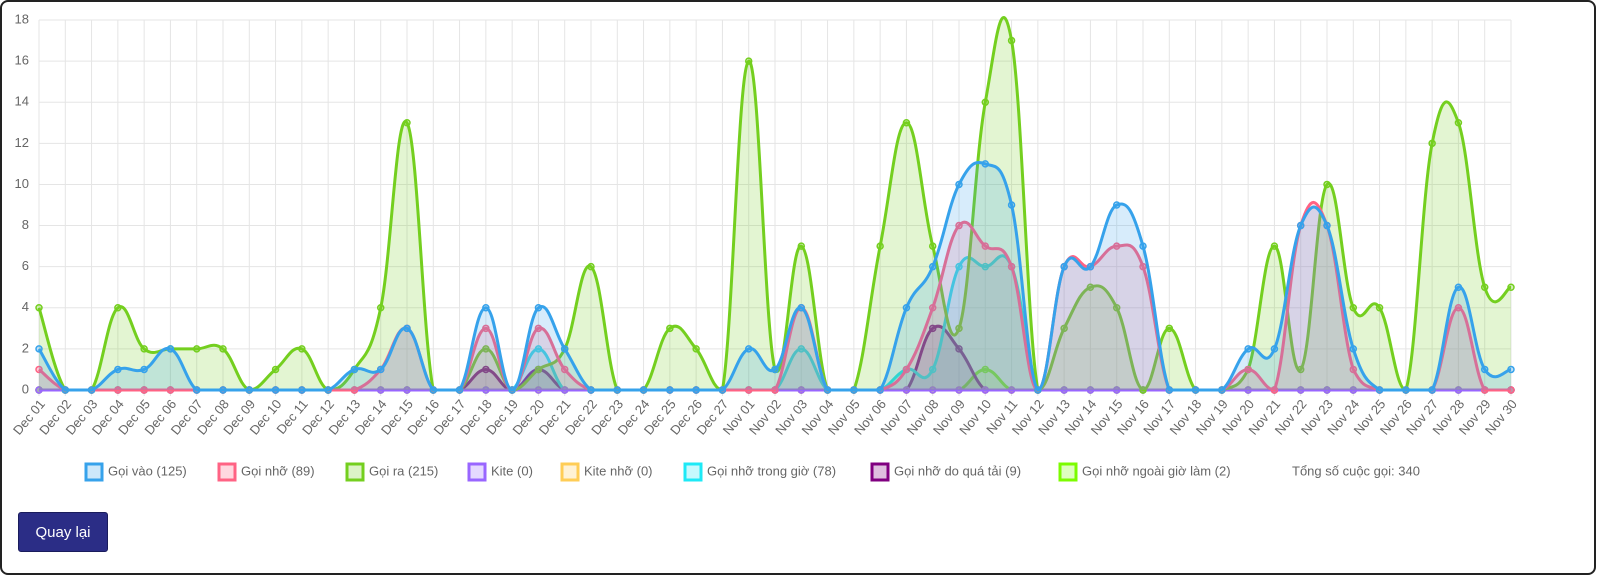 The image size is (1600, 583). What do you see at coordinates (403, 470) in the screenshot?
I see `legend-label: Gọi ra (215)` at bounding box center [403, 470].